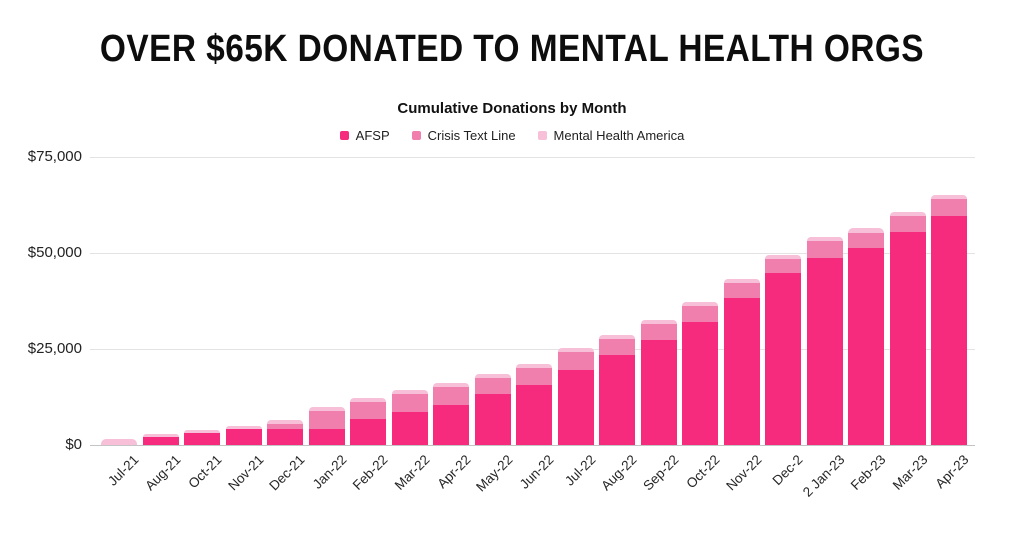  I want to click on x-axis-baseline, so click(532, 445).